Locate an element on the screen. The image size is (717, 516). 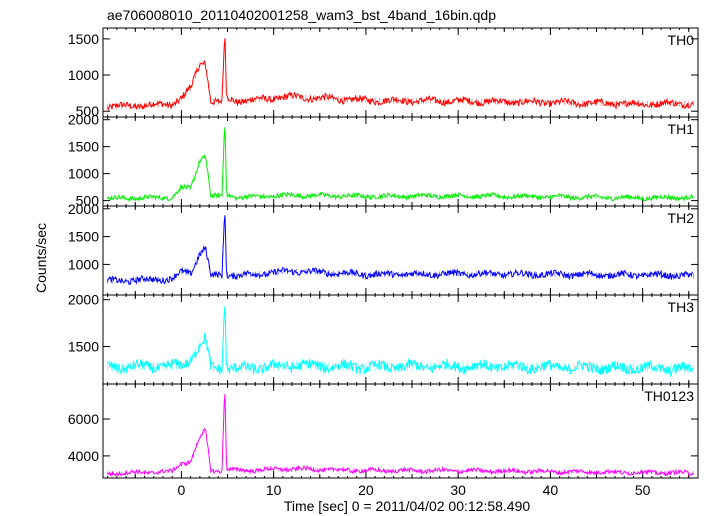
error-bars-th1 is located at coordinates (400, 177).